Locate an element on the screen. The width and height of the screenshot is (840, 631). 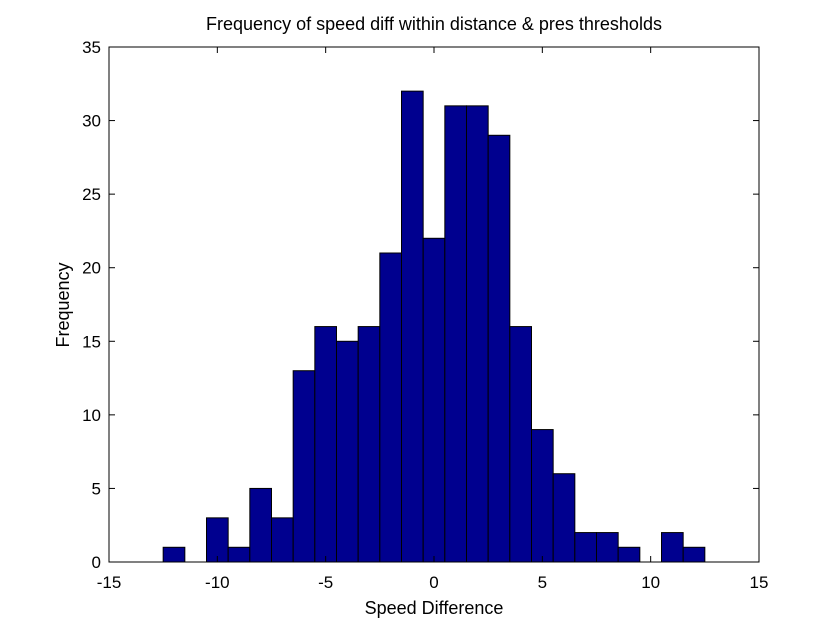
x-tick-label: -10 is located at coordinates (217, 582).